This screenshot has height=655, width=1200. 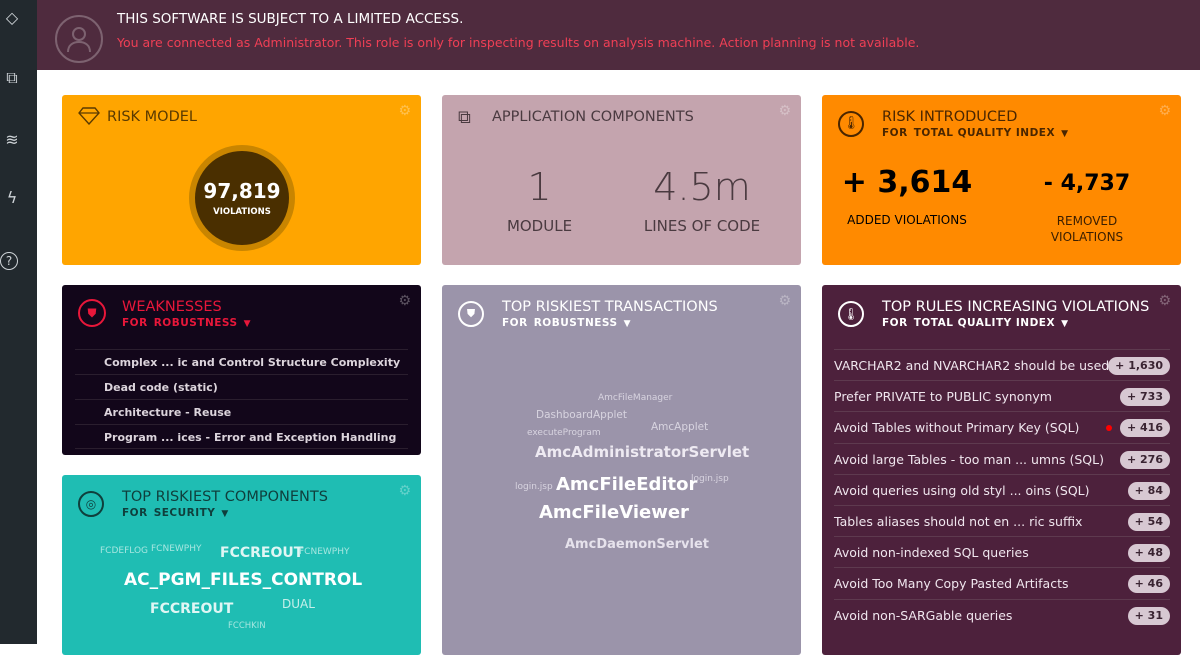 I want to click on rule-name: Avoid Too Many Copy Pasted Artifacts, so click(x=951, y=584).